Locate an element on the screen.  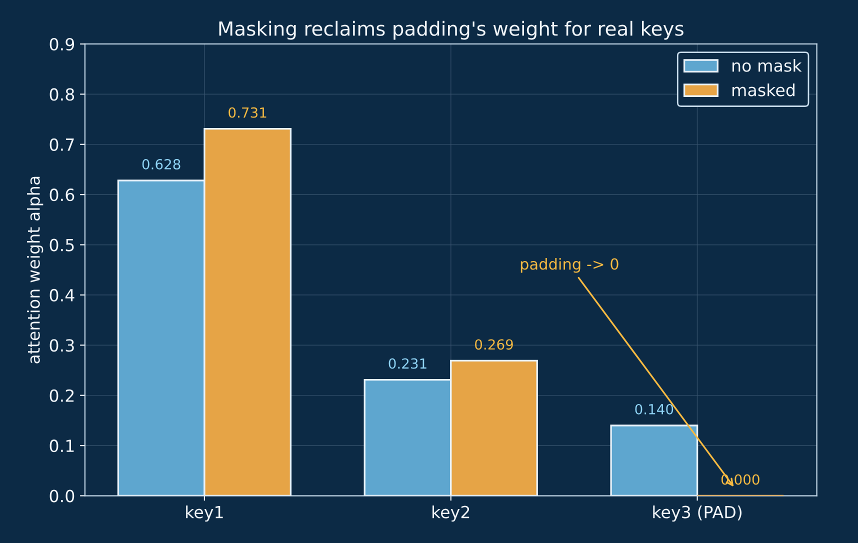
y-tick-label: 0.5 is located at coordinates (62, 245).